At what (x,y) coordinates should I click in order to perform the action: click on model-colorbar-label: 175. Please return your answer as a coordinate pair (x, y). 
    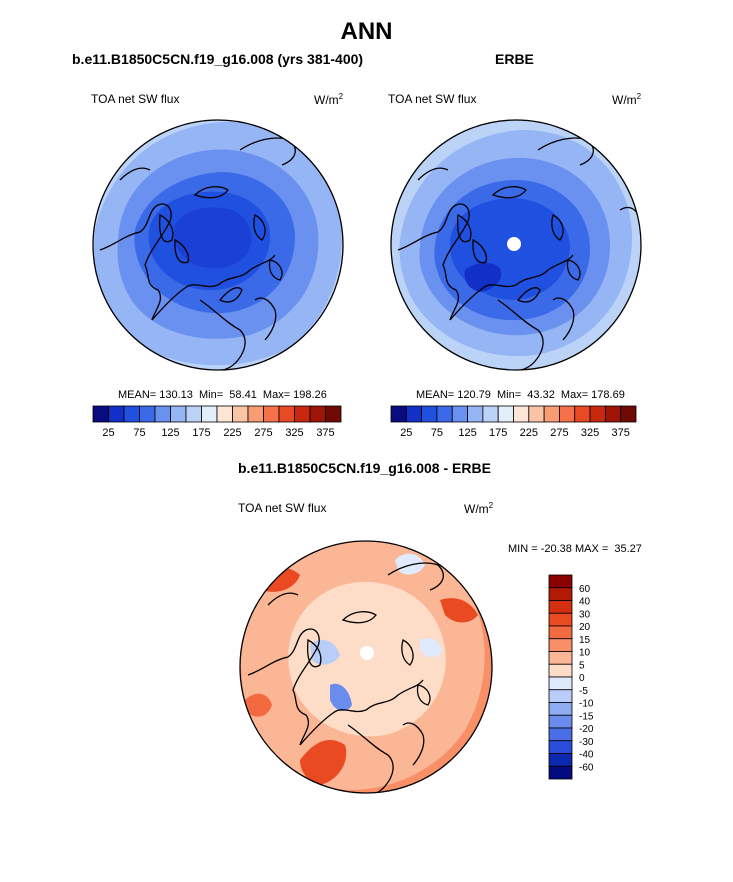
    Looking at the image, I should click on (201, 433).